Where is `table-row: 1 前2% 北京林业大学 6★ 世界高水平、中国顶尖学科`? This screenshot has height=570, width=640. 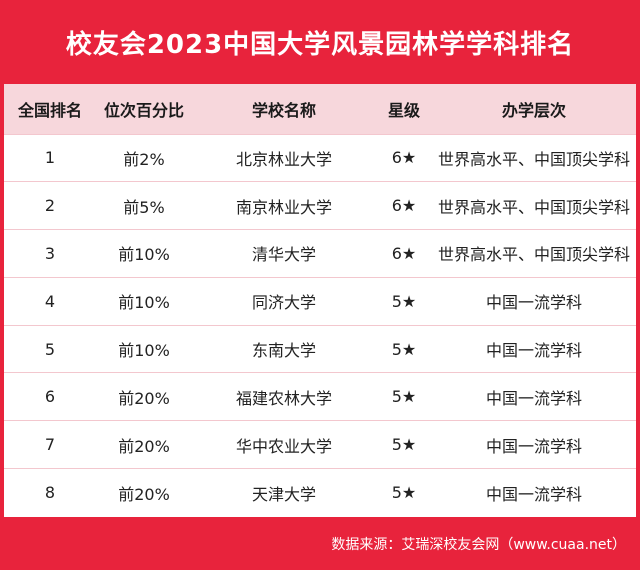 table-row: 1 前2% 北京林业大学 6★ 世界高水平、中国顶尖学科 is located at coordinates (320, 158).